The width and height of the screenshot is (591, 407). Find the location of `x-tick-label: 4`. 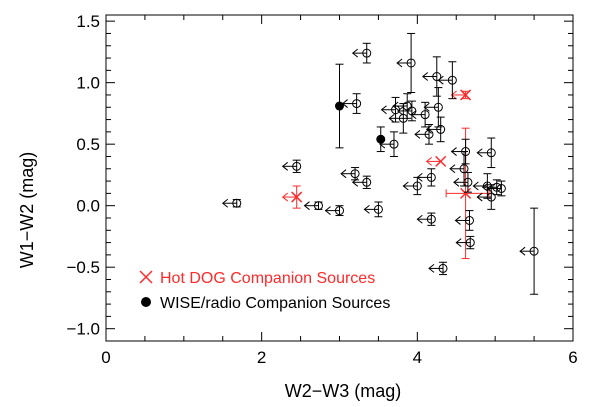

x-tick-label: 4 is located at coordinates (417, 357).